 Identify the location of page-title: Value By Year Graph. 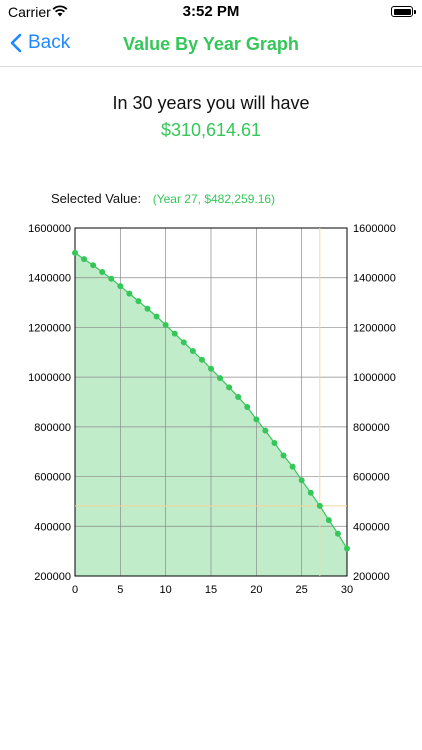
(211, 44).